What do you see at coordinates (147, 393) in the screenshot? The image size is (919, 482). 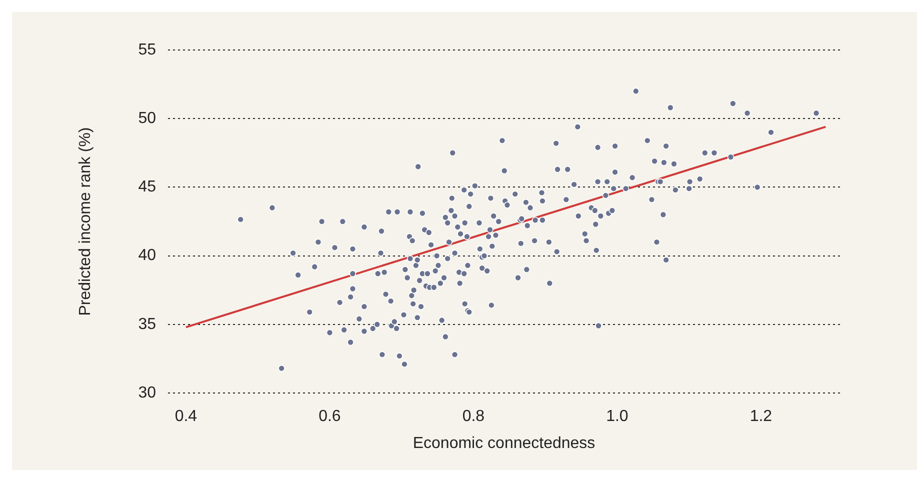 I see `y-tick-label: 30` at bounding box center [147, 393].